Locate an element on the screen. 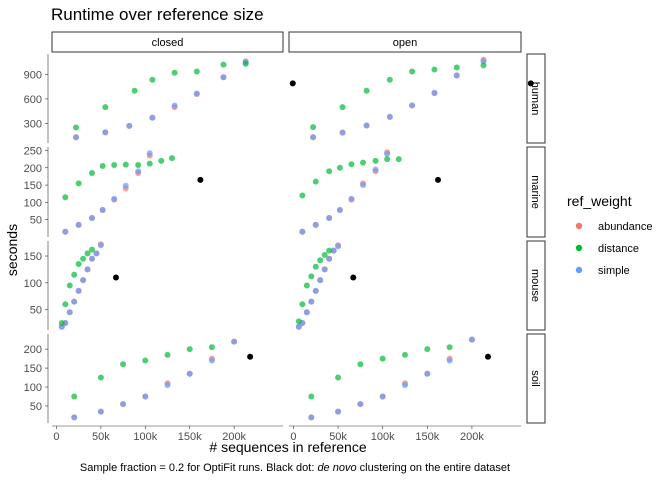 The image size is (672, 480). panel-open-marine is located at coordinates (370, 192).